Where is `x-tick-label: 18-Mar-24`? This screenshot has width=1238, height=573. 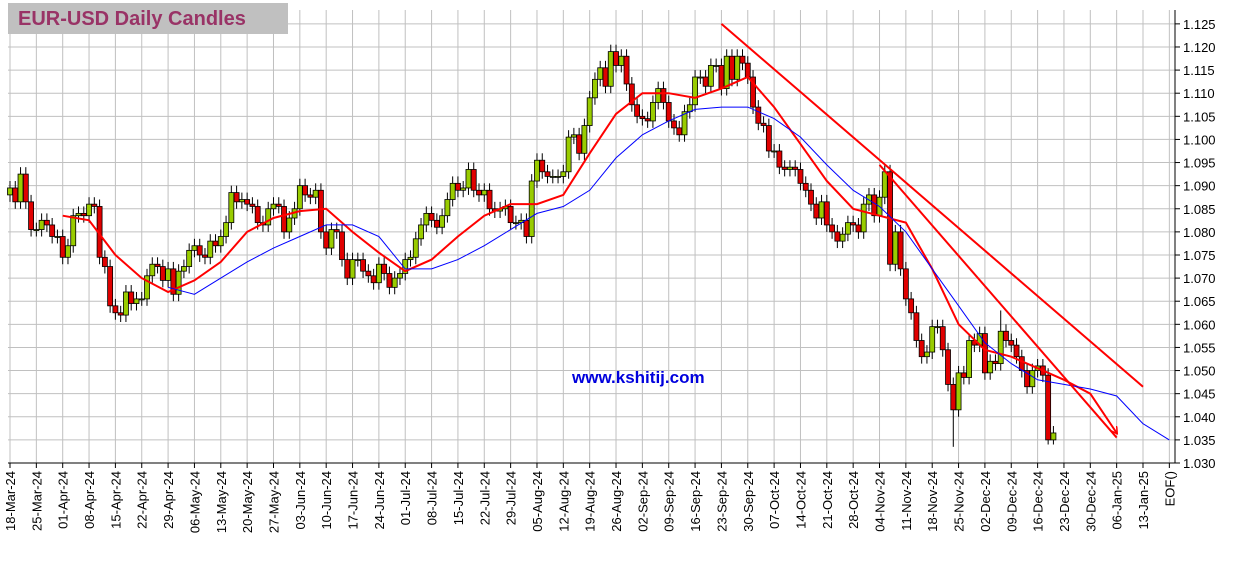
x-tick-label: 18-Mar-24 is located at coordinates (10, 501).